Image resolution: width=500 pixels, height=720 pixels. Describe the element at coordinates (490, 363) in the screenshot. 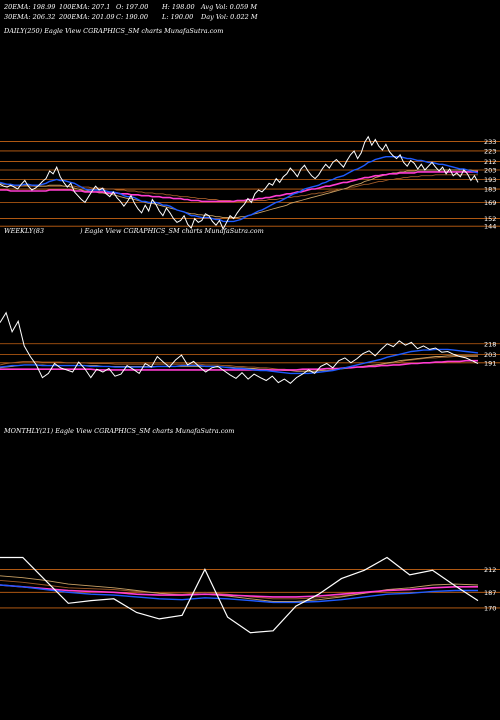

I see `level-label-191: 191` at that location.